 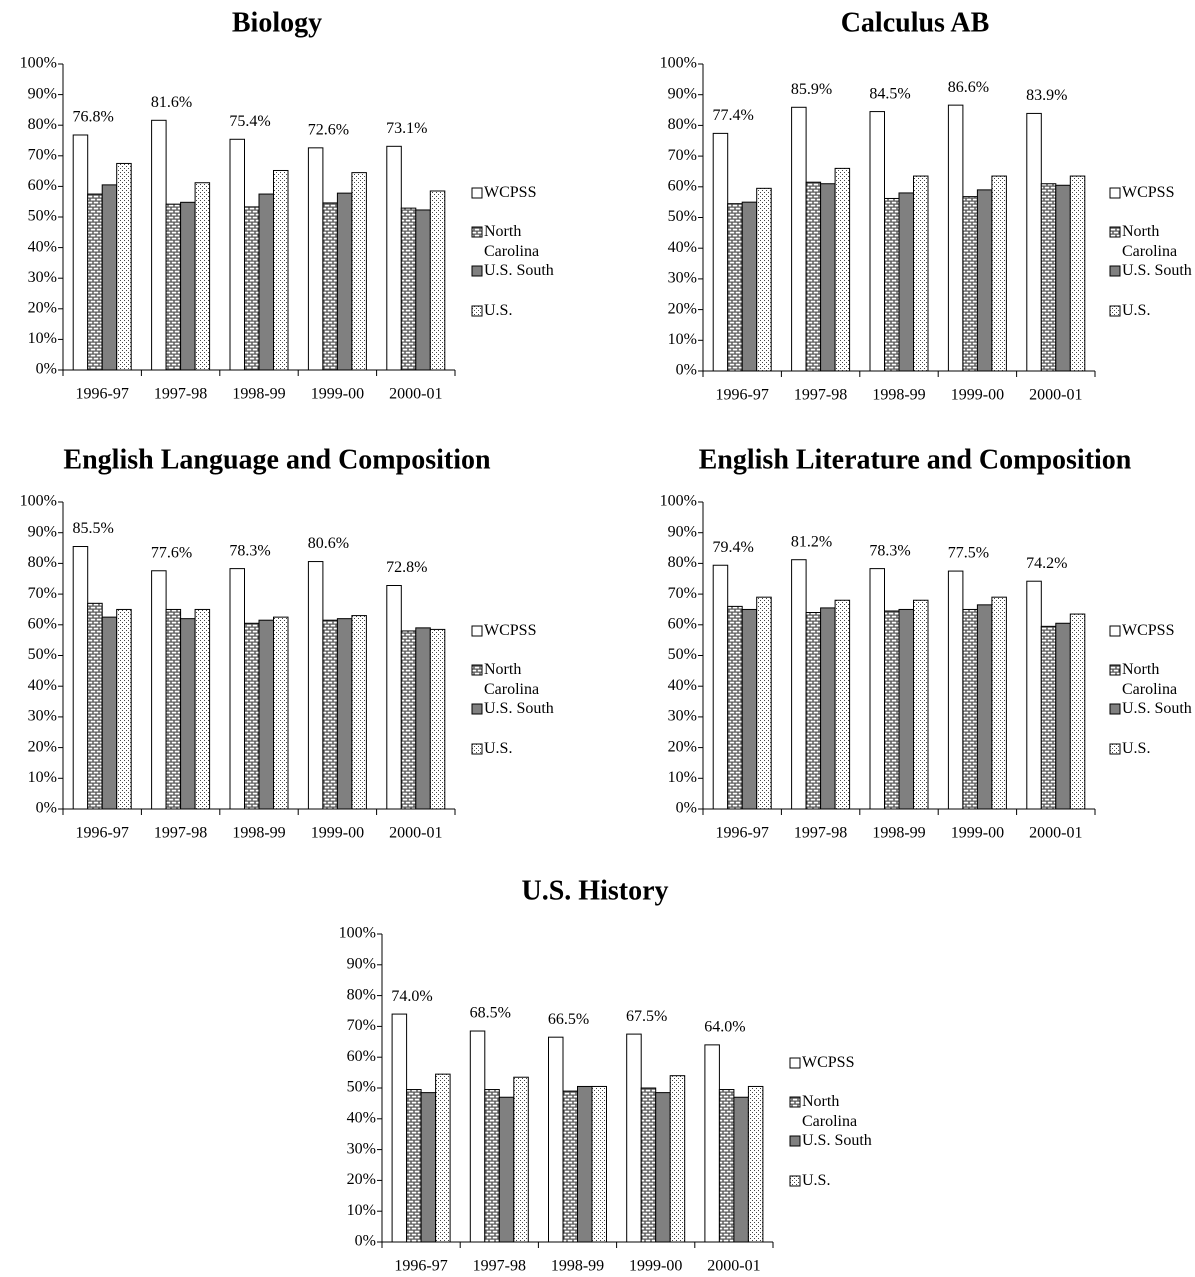 I want to click on legend-label: U.S. South, so click(x=1157, y=270).